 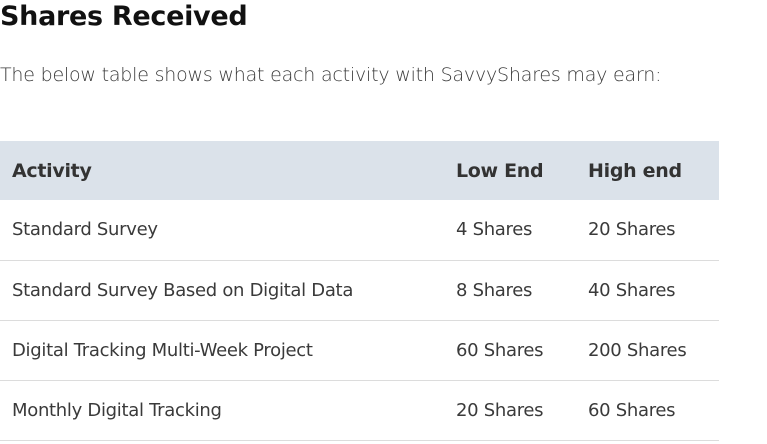 I want to click on low-end-cell: 4 Shares, so click(x=494, y=230).